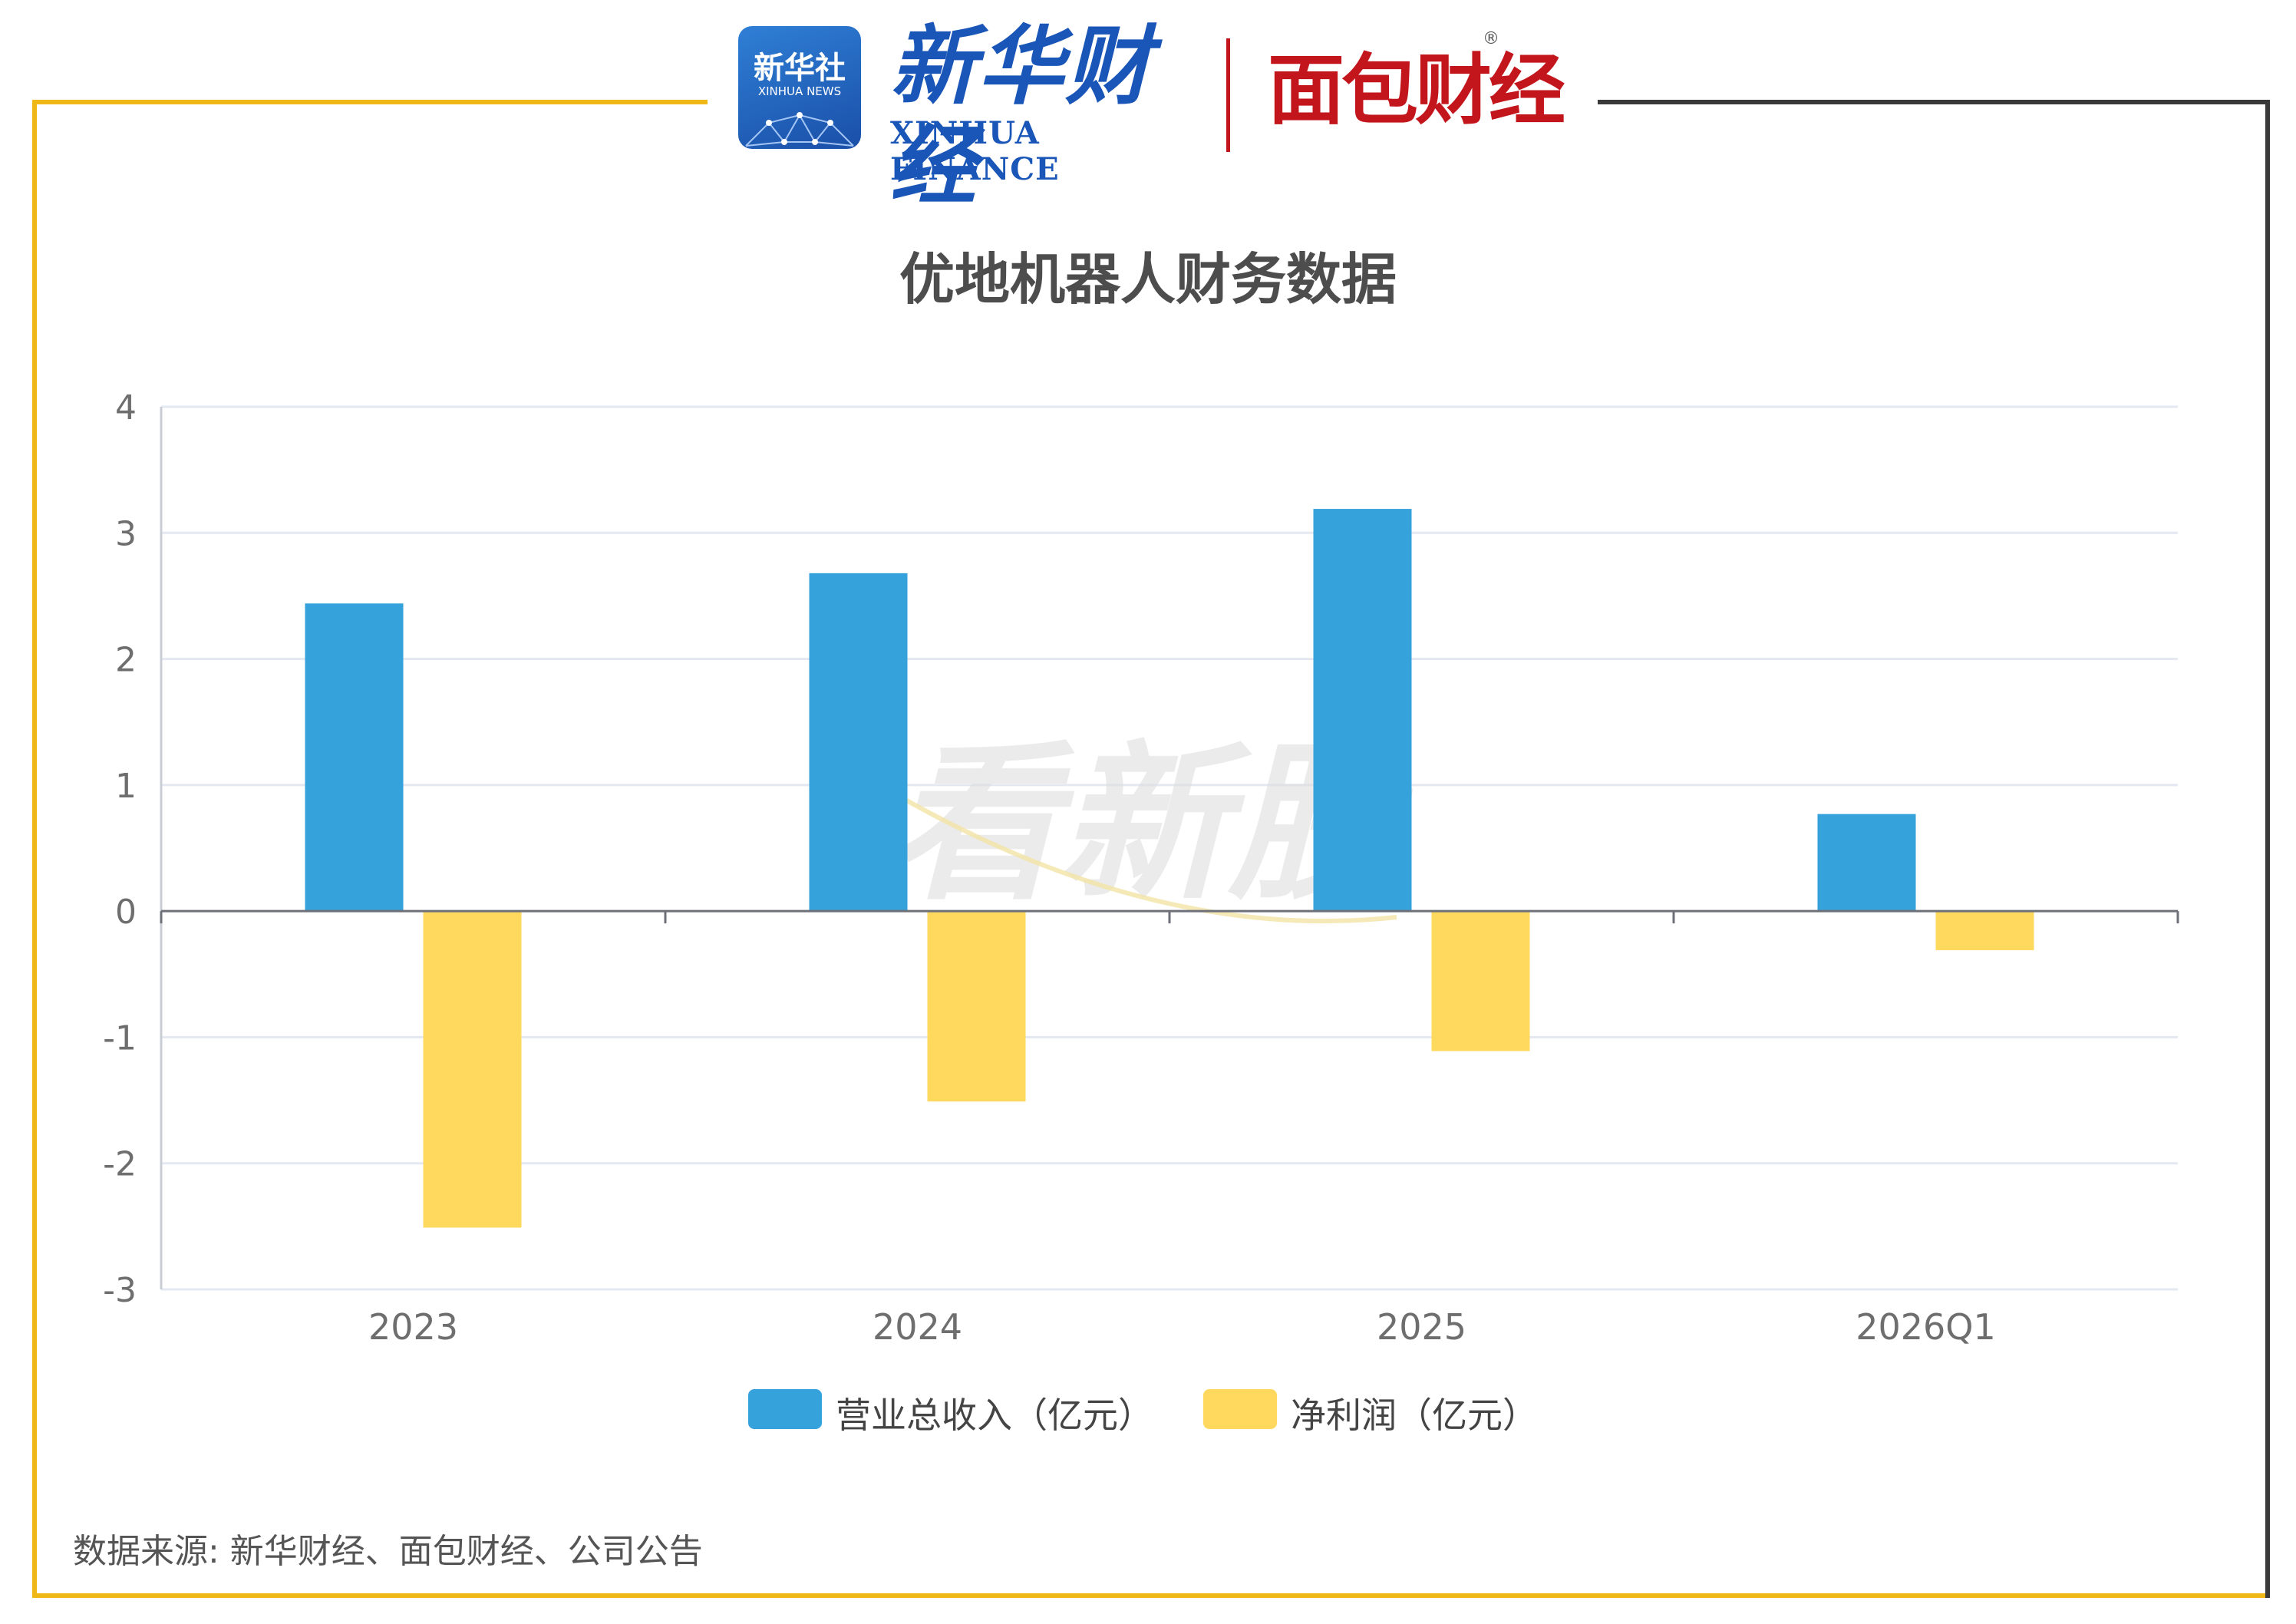  I want to click on xinhua-news-logo: 新华社 XINHUA NEWS, so click(799, 87).